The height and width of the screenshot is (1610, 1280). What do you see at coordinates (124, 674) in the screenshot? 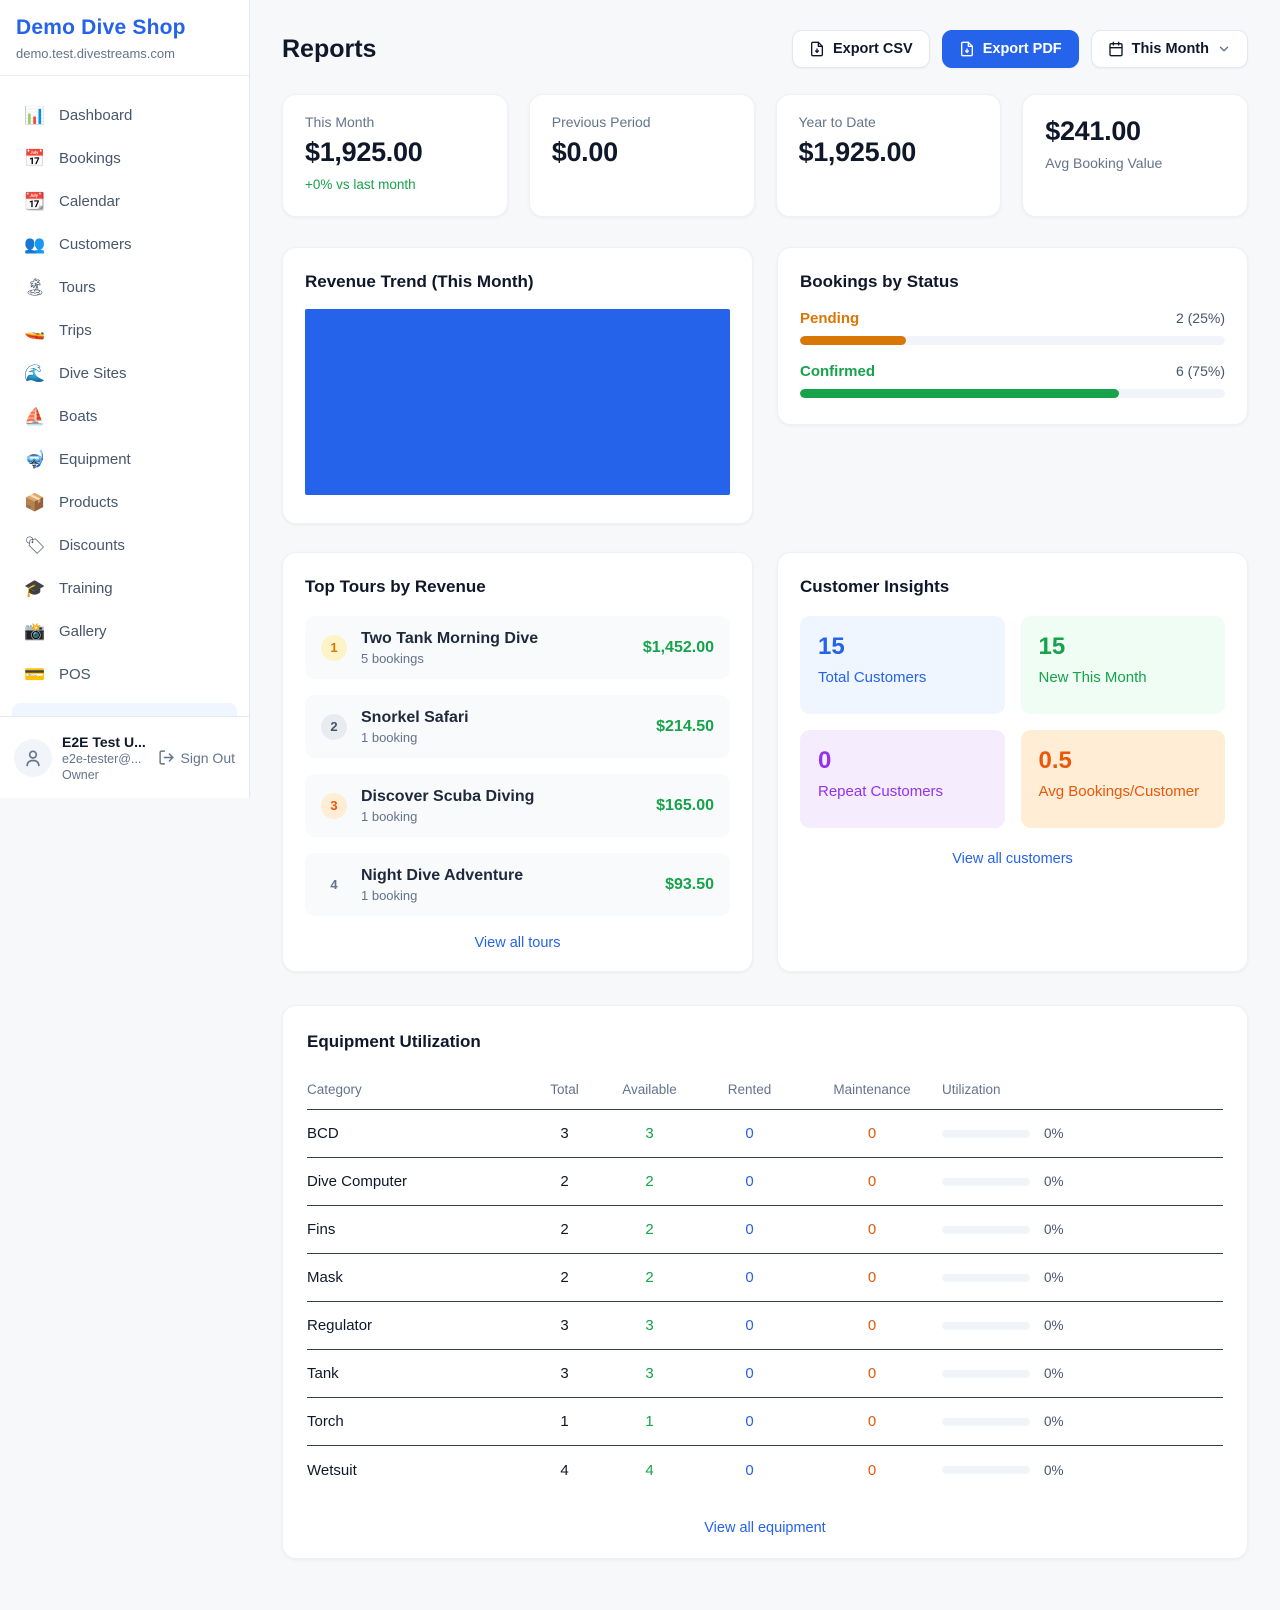
I see `sidebar-item-pos: 💳 POS` at bounding box center [124, 674].